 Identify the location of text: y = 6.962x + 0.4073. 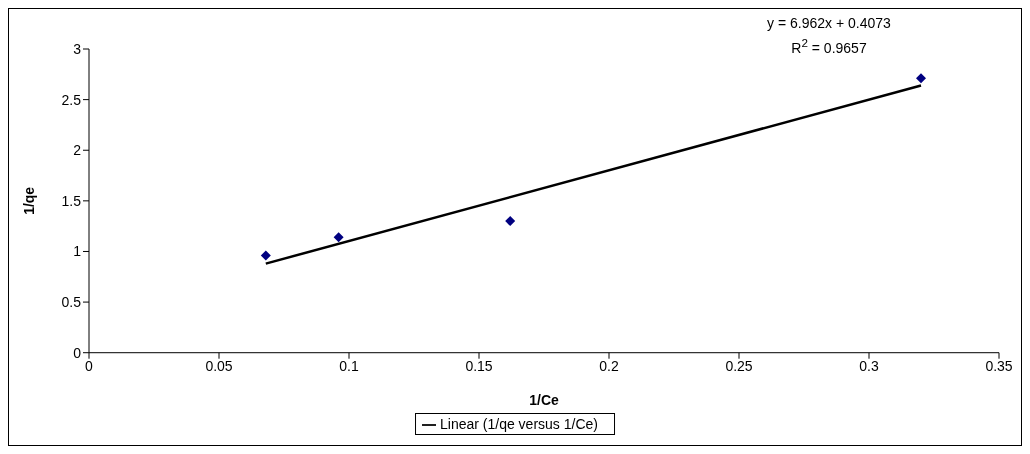
(829, 23).